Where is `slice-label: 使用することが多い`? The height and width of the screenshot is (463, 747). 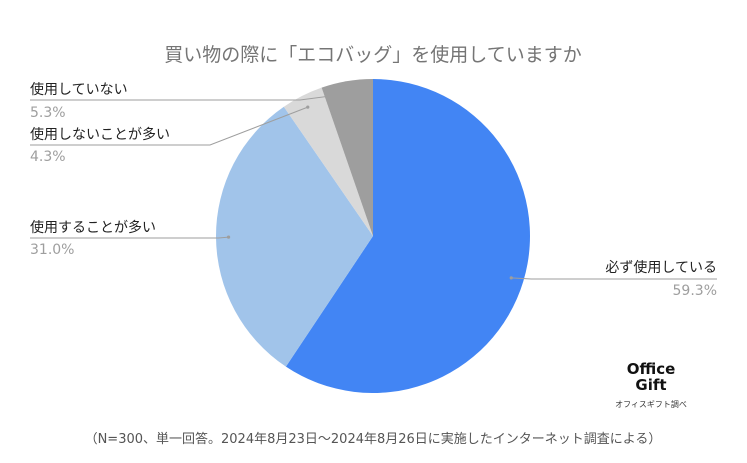
slice-label: 使用することが多い is located at coordinates (93, 227).